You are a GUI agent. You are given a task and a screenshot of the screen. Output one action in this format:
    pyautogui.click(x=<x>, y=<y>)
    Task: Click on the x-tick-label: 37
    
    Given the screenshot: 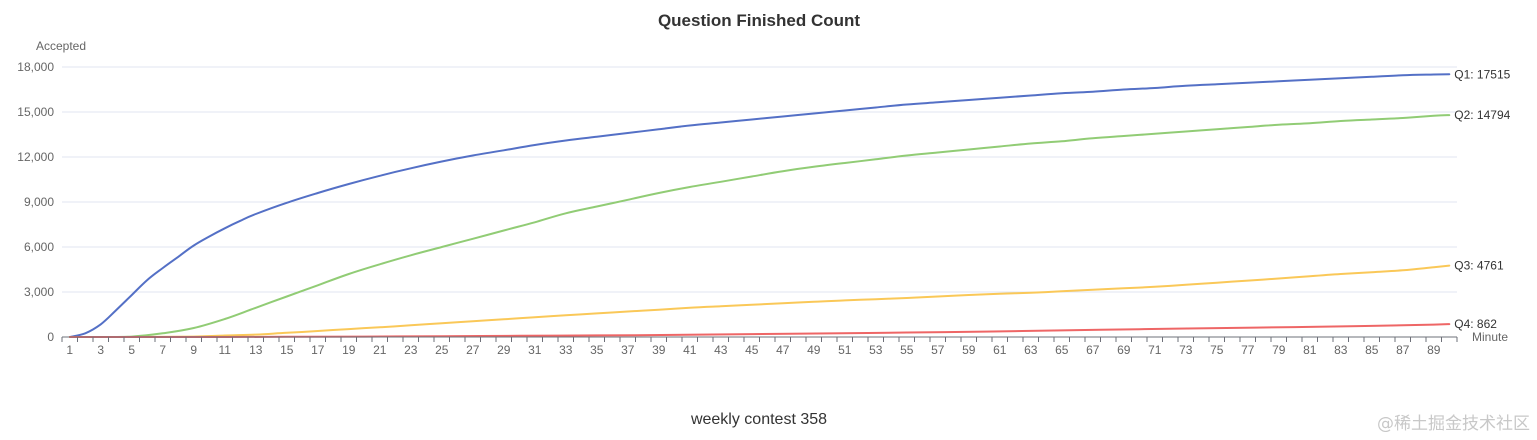 What is the action you would take?
    pyautogui.click(x=628, y=350)
    